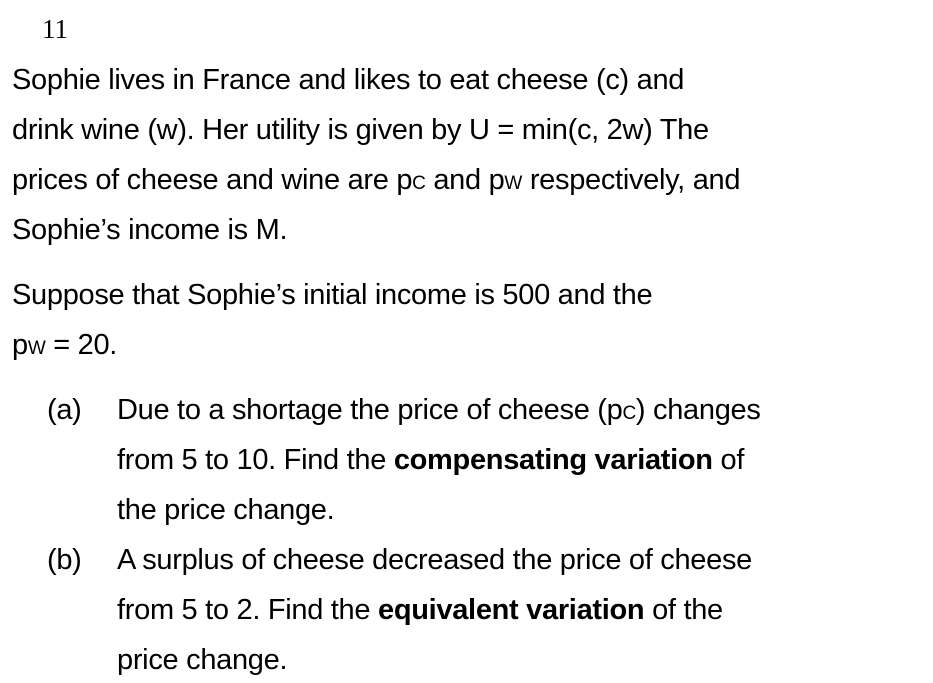 The width and height of the screenshot is (933, 683). What do you see at coordinates (55, 29) in the screenshot?
I see `question-number: 11` at bounding box center [55, 29].